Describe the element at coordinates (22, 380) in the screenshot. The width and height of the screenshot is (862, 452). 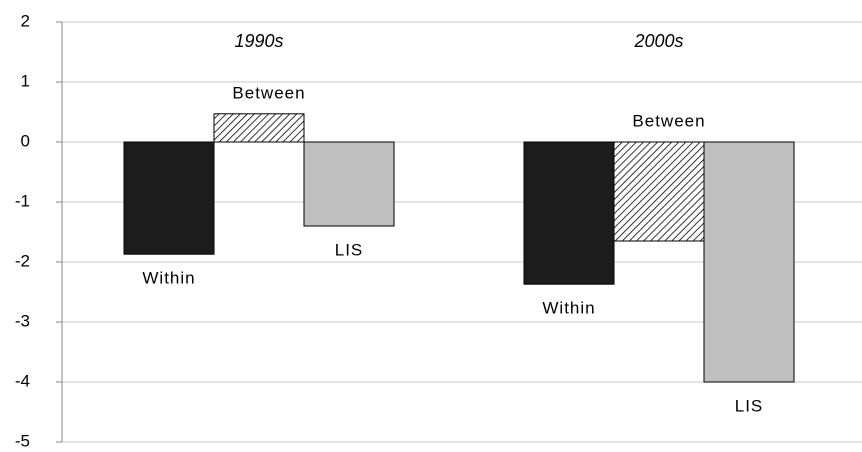
I see `y-tick-label: -4` at that location.